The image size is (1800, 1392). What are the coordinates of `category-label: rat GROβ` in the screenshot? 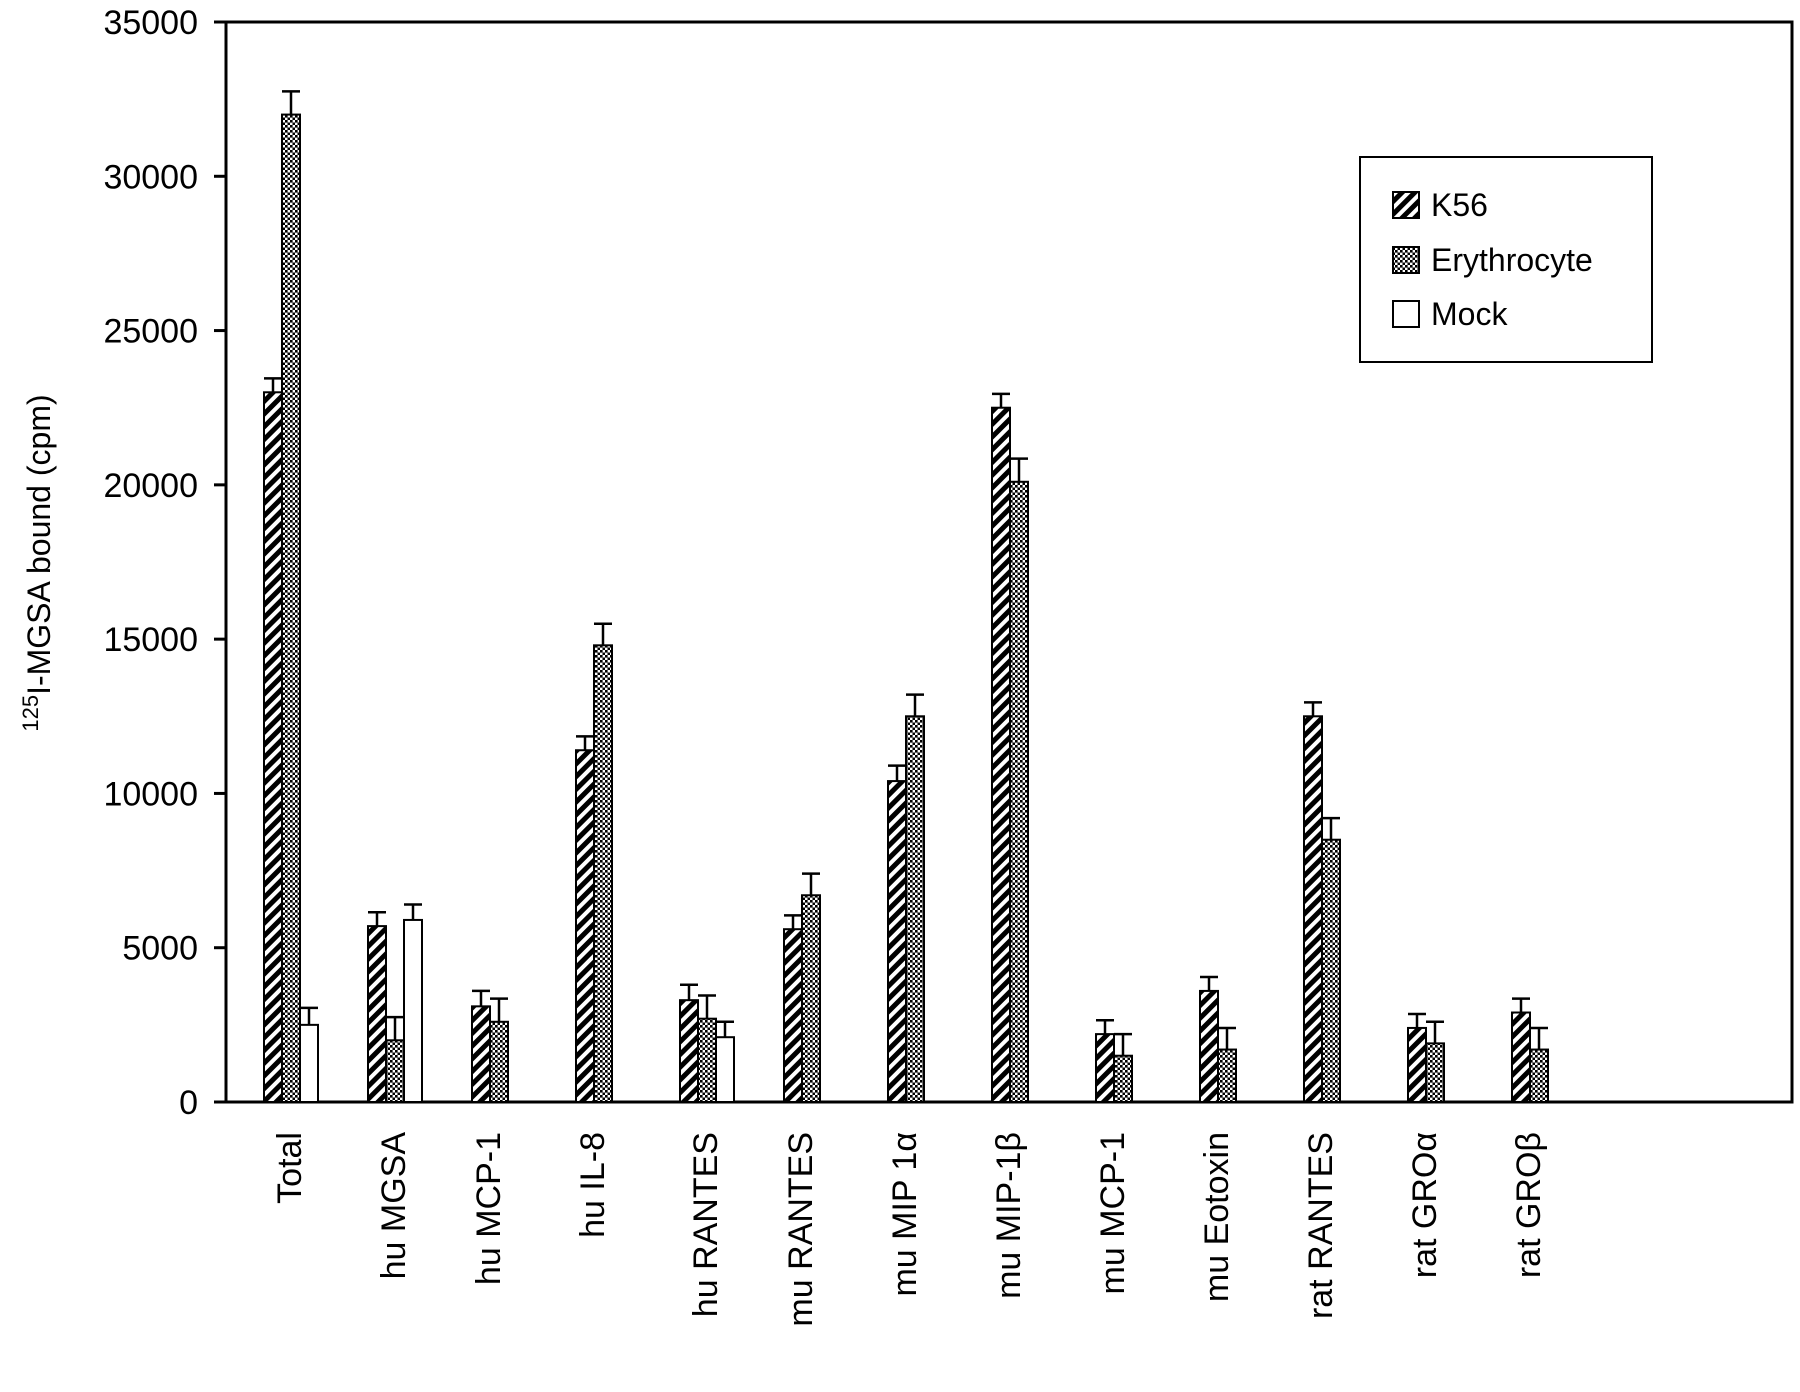 It's located at (1529, 1205).